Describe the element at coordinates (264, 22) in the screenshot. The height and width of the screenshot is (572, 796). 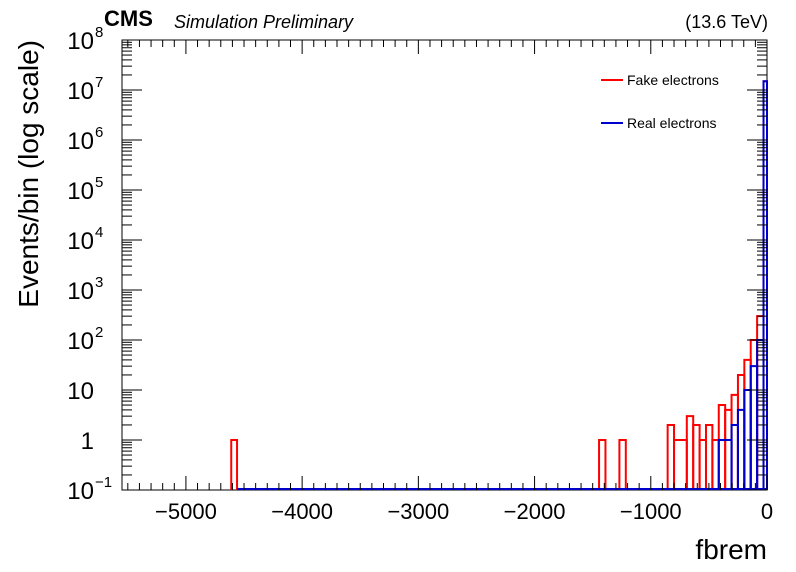
I see `status-label: Simulation Preliminary` at that location.